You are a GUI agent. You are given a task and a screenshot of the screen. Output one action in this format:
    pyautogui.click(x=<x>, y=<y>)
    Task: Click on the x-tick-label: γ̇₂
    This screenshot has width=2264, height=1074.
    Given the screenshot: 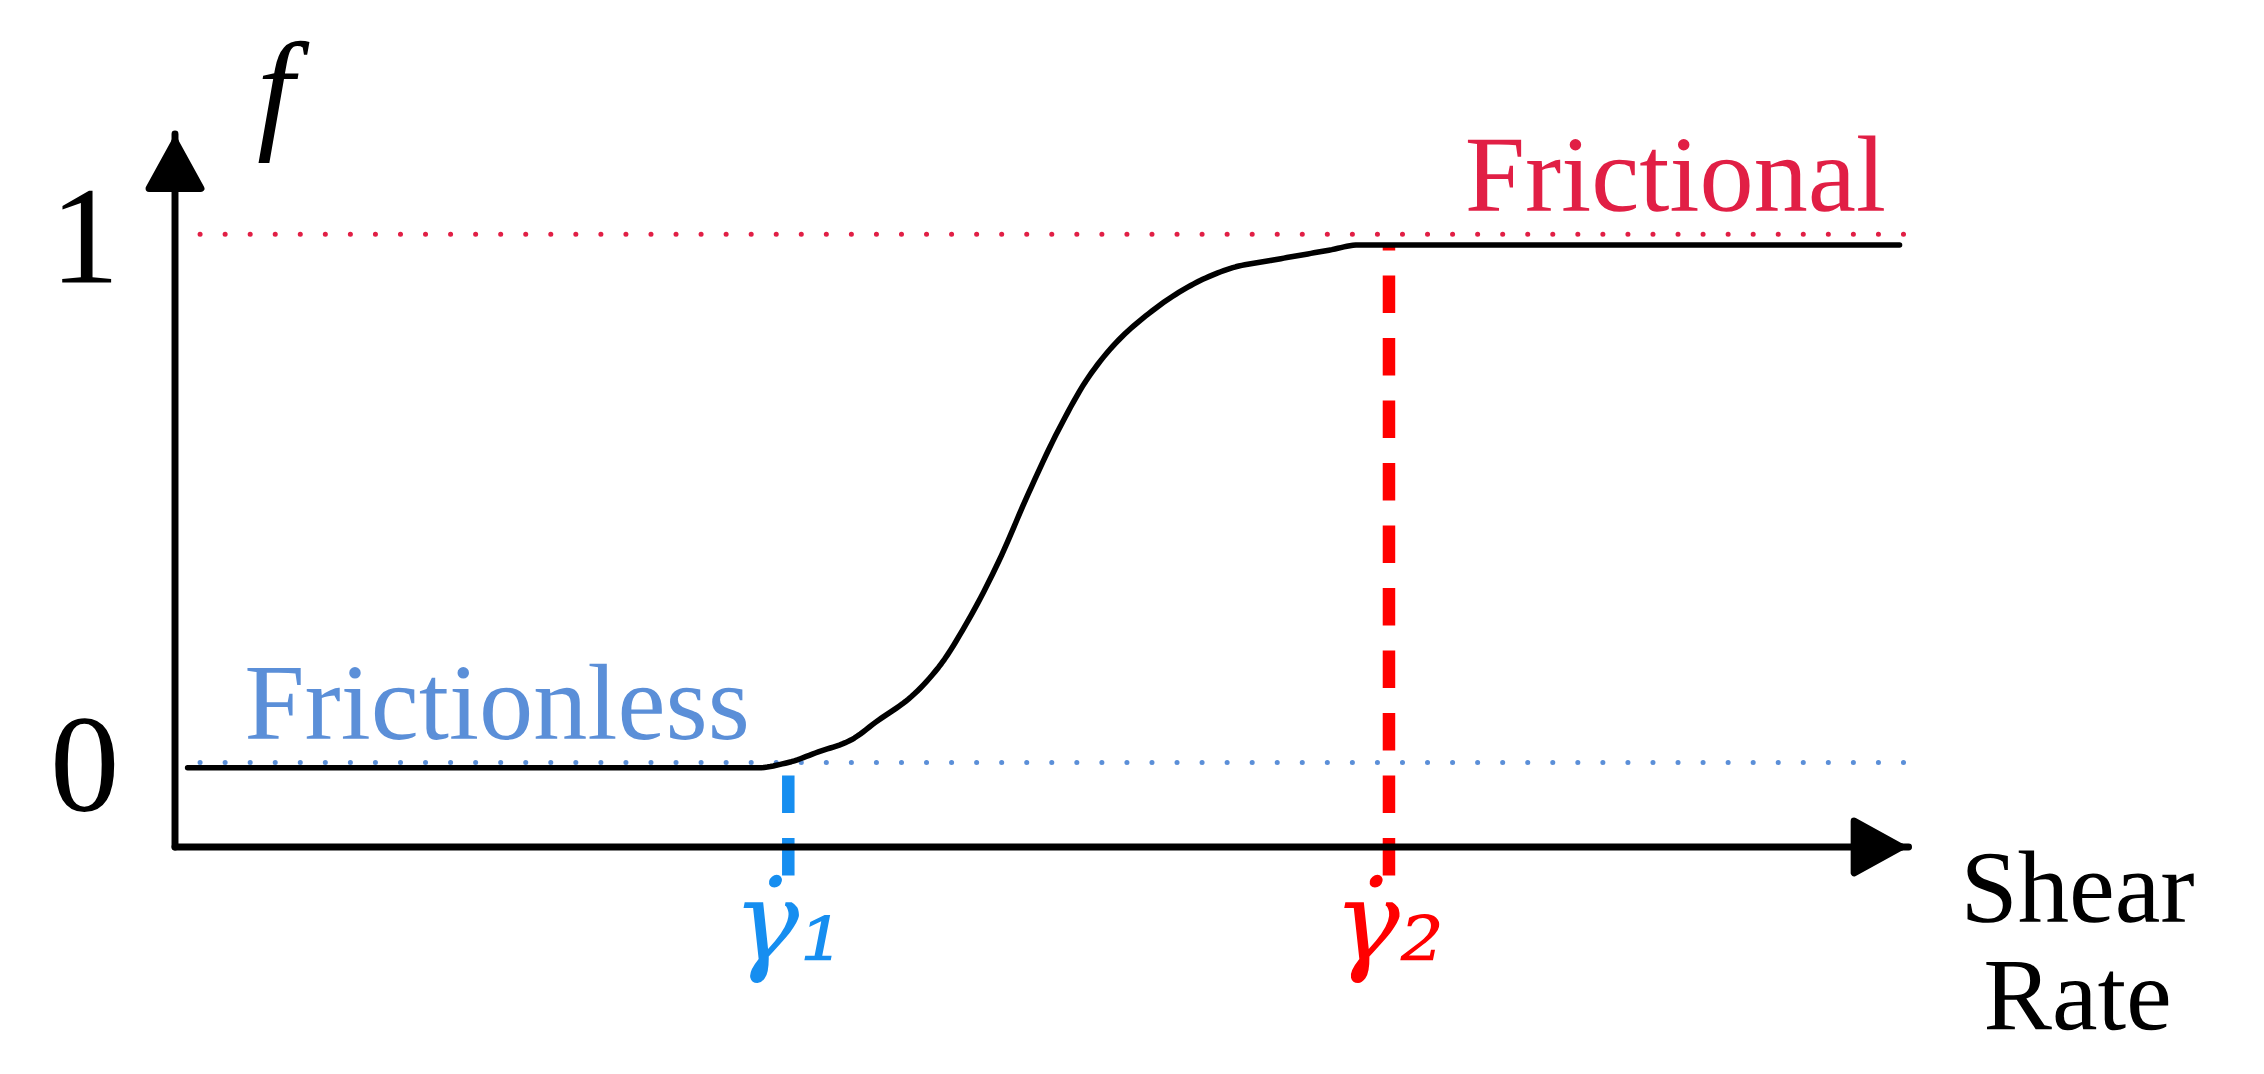 What is the action you would take?
    pyautogui.click(x=1392, y=929)
    